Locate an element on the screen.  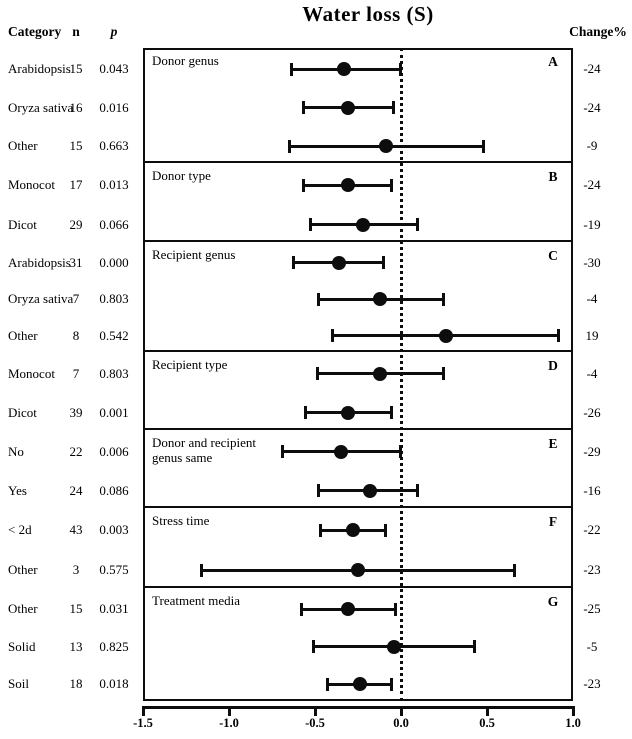
change-percent-header: Change% is located at coordinates (598, 31).